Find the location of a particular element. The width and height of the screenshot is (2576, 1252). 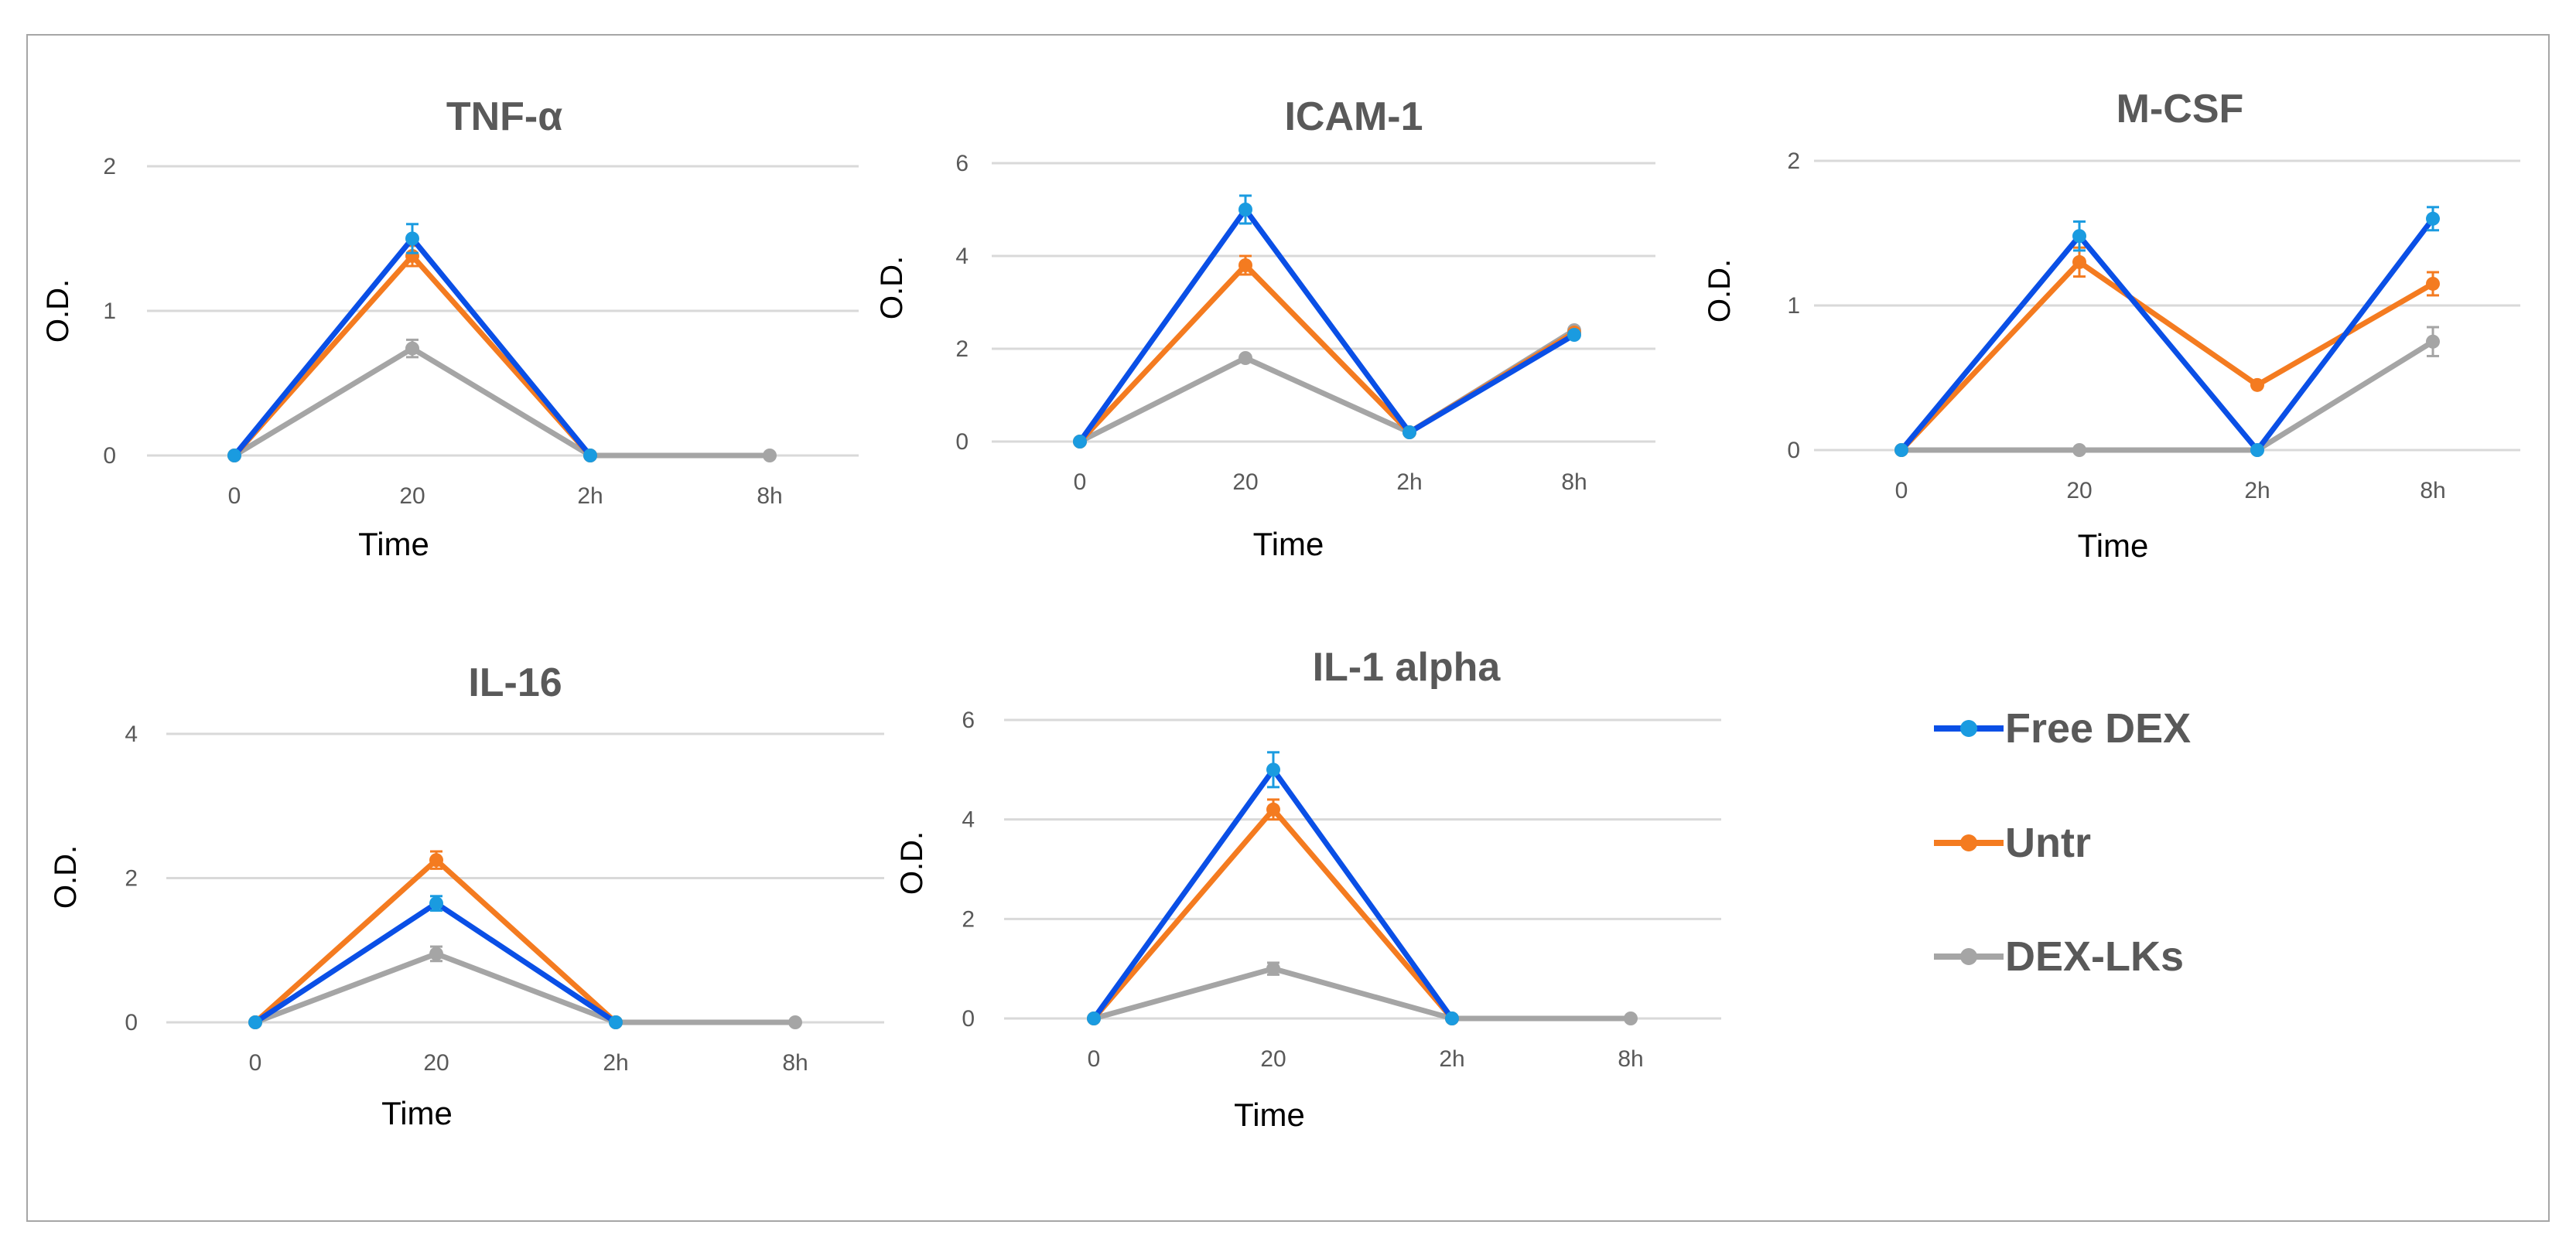

legend-item-free-dex: Free DEX is located at coordinates (2062, 728).